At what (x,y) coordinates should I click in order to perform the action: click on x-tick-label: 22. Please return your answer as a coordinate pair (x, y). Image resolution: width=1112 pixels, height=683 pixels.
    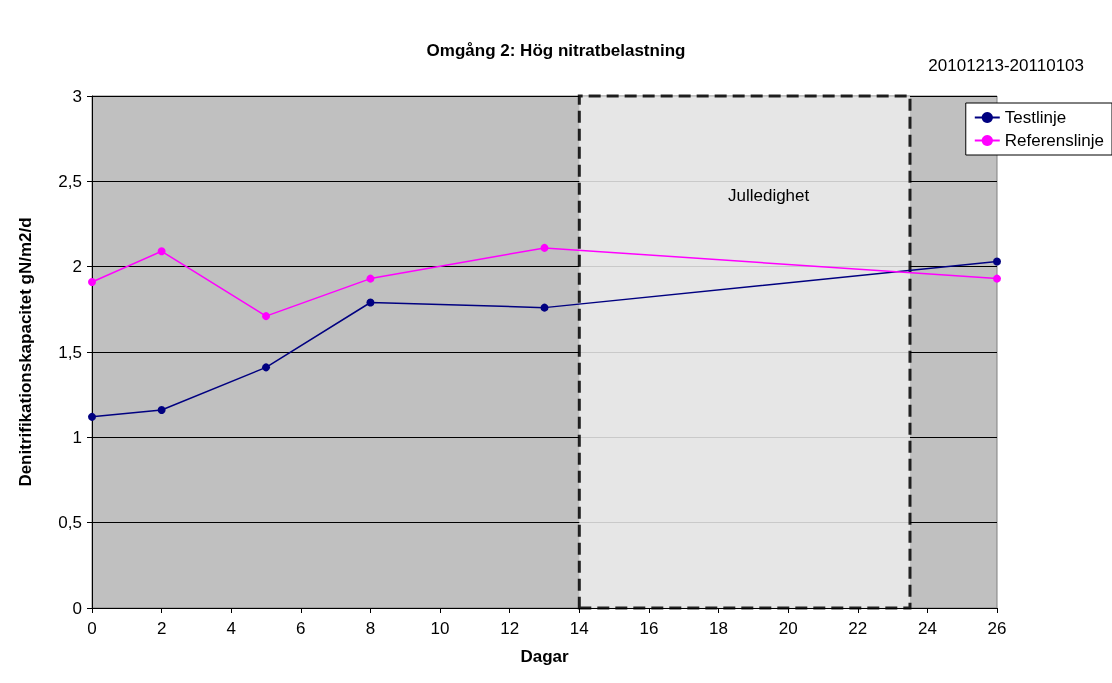
    Looking at the image, I should click on (858, 628).